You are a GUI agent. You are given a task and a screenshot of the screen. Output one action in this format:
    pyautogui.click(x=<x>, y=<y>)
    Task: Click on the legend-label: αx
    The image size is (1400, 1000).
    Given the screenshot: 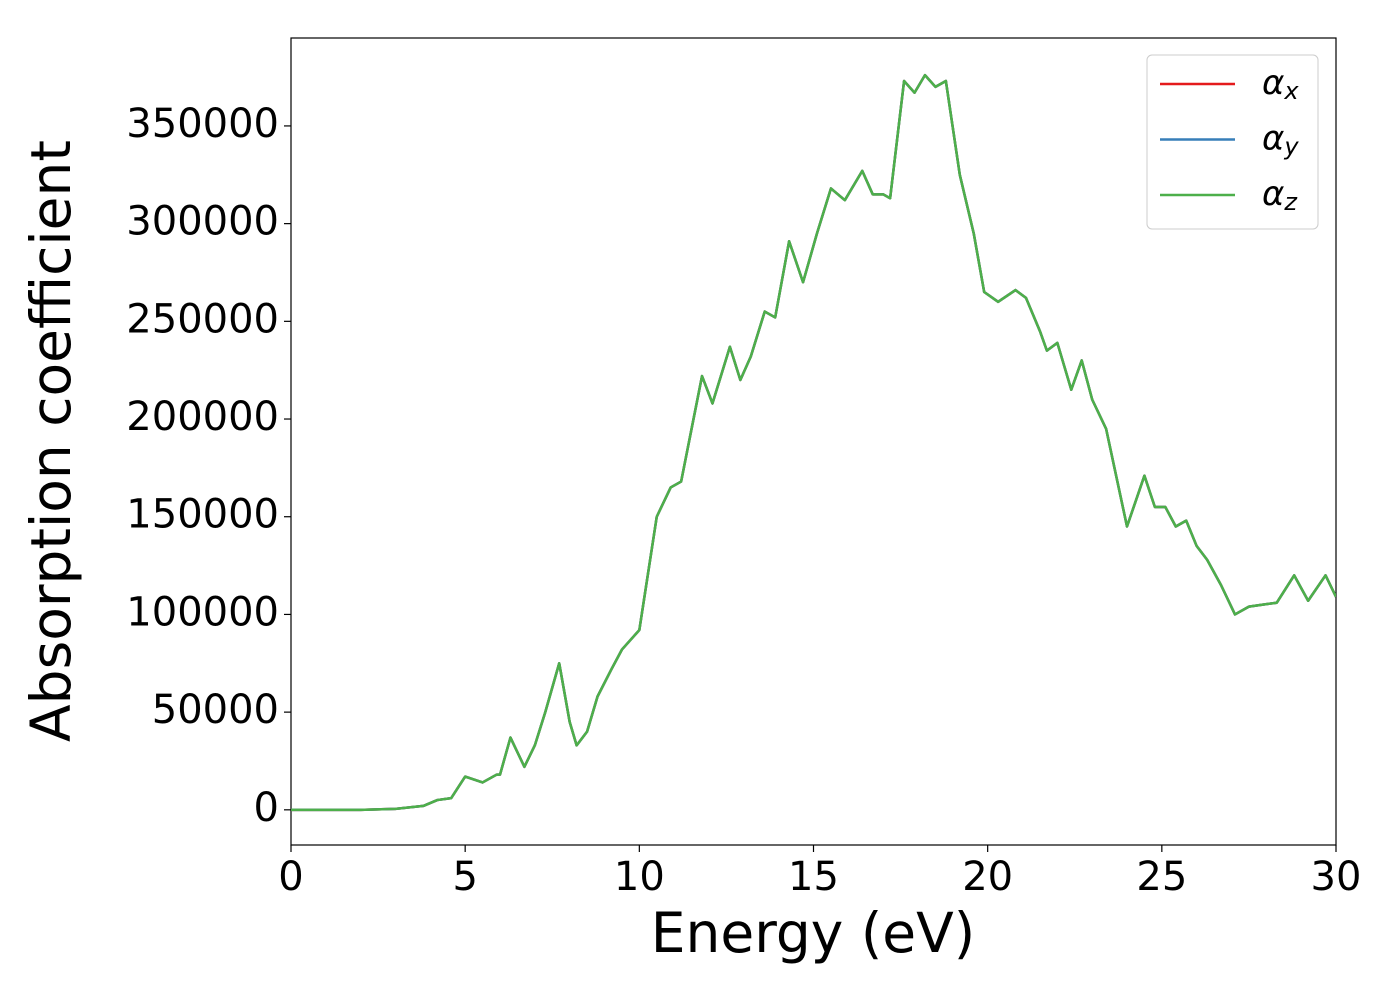 What is the action you would take?
    pyautogui.click(x=1280, y=84)
    